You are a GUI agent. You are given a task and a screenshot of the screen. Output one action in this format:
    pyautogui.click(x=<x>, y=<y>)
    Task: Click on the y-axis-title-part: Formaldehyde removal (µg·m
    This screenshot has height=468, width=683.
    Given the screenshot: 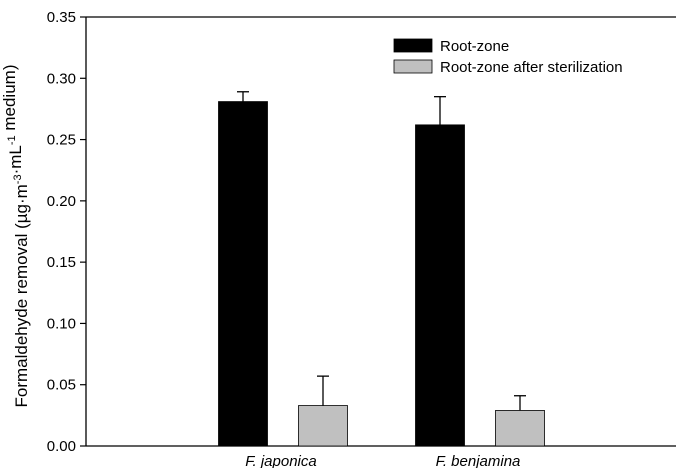 What is the action you would take?
    pyautogui.click(x=21, y=295)
    